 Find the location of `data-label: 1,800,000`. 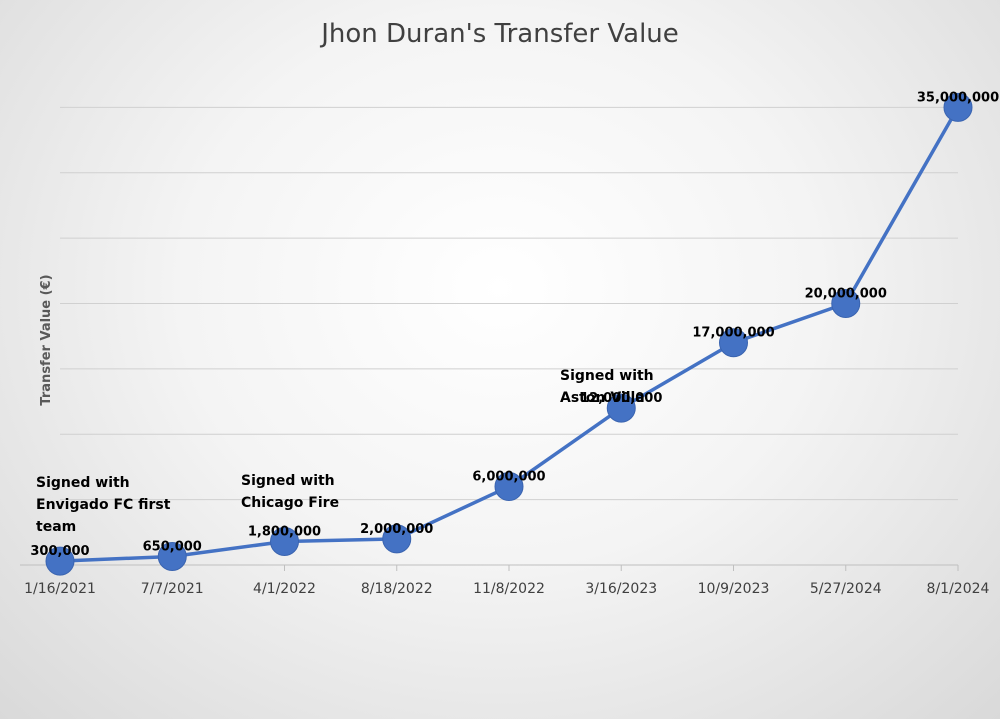

data-label: 1,800,000 is located at coordinates (284, 531).